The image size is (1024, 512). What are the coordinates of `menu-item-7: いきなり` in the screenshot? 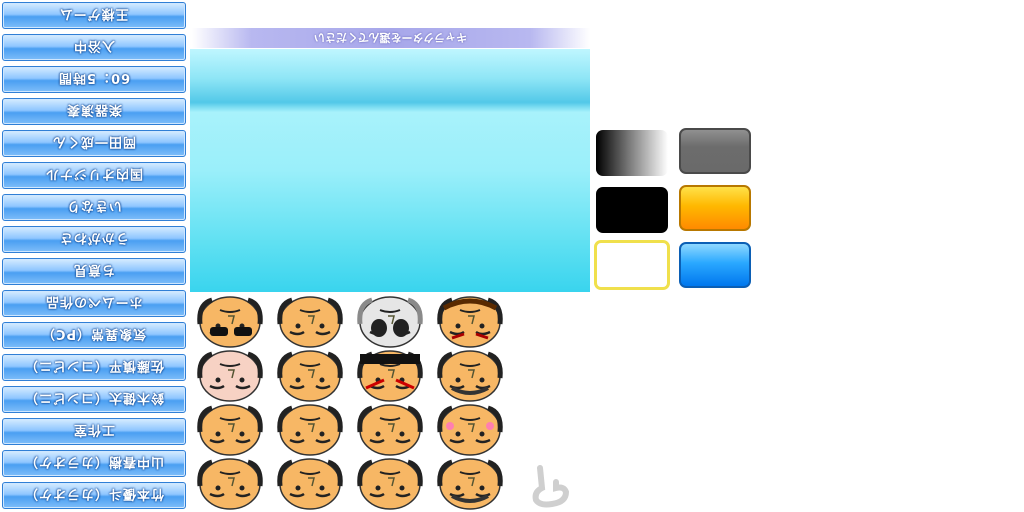 It's located at (94, 207).